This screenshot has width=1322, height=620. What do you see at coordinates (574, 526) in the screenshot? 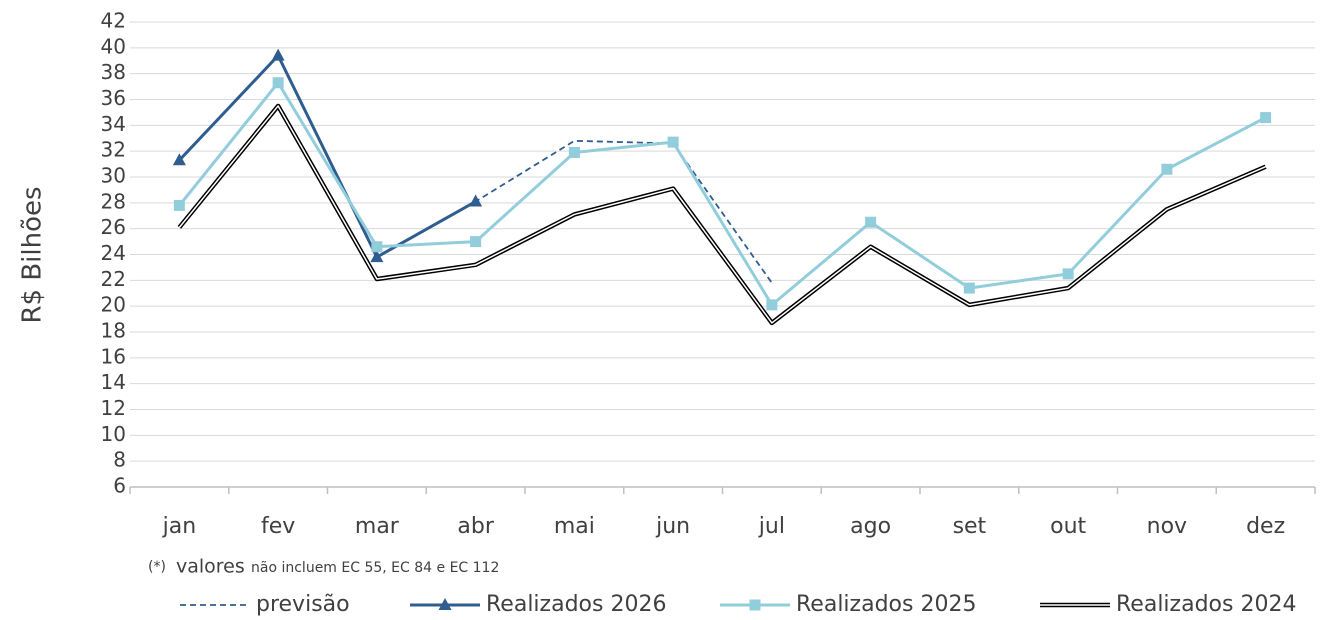
I see `x-tick-label: mai` at bounding box center [574, 526].